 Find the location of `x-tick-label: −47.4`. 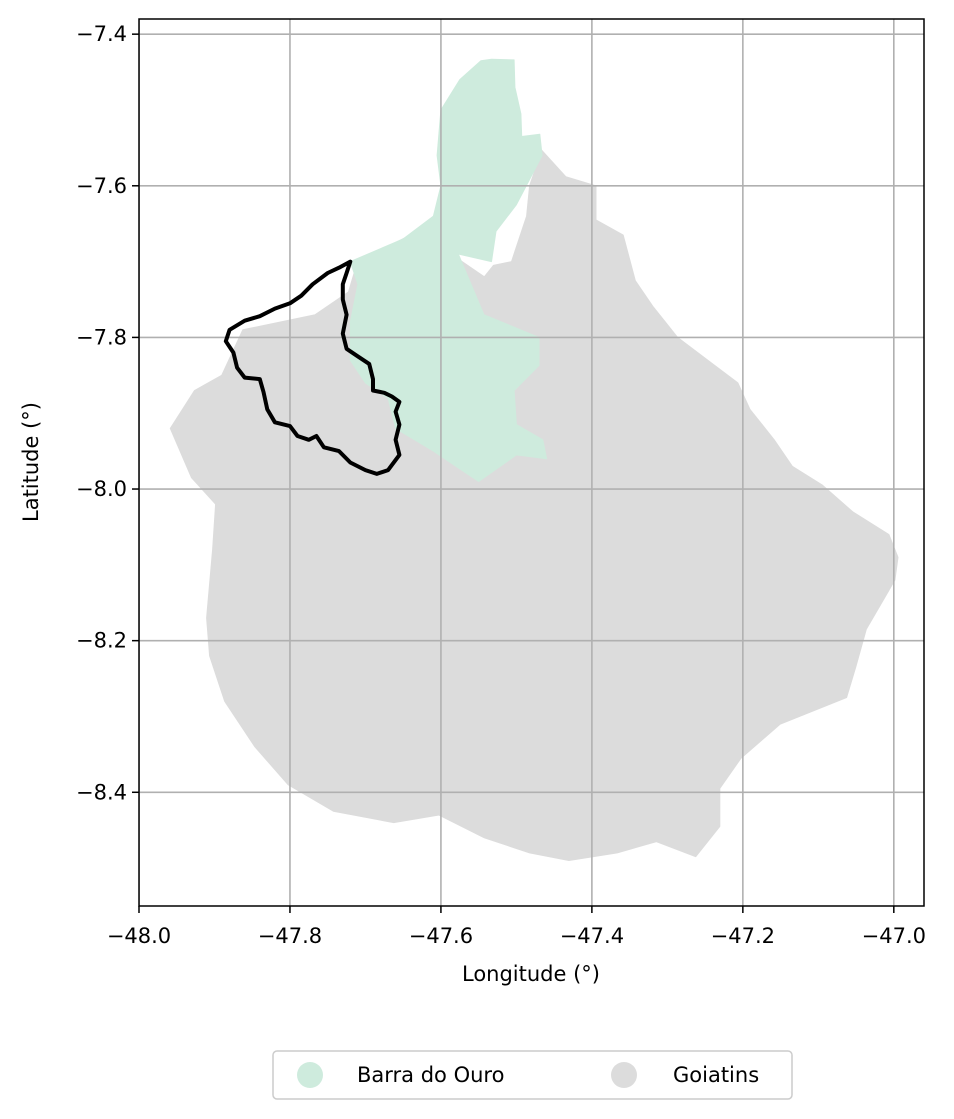

x-tick-label: −47.4 is located at coordinates (592, 936).